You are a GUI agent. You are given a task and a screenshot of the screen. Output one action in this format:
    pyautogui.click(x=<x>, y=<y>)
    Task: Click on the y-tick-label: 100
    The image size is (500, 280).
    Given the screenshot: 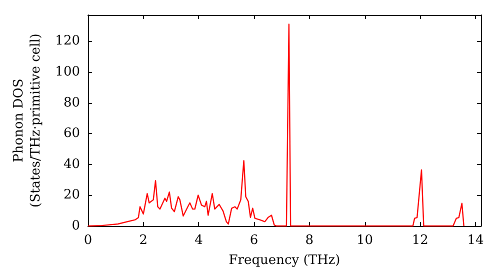 What is the action you would take?
    pyautogui.click(x=67, y=72)
    